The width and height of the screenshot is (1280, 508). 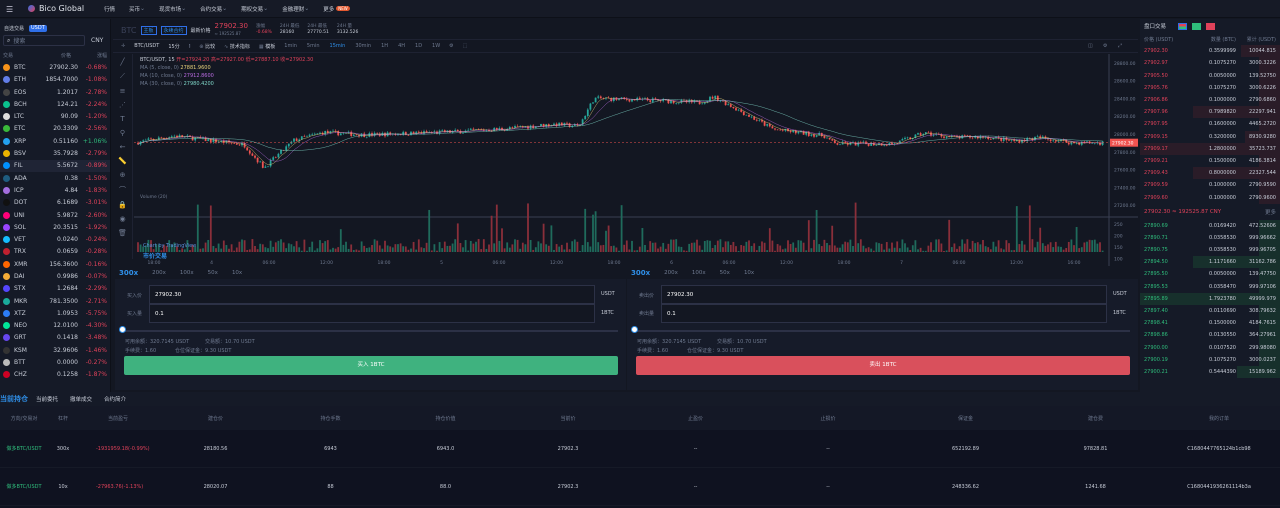 I want to click on positions-tab: 合约简介, so click(x=115, y=400).